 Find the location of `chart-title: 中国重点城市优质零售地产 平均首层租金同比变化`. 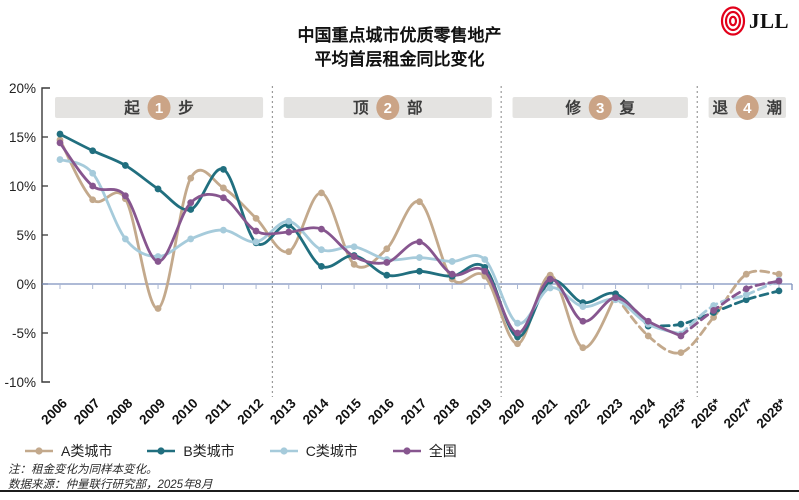

chart-title: 中国重点城市优质零售地产 平均首层租金同比变化 is located at coordinates (399, 48).